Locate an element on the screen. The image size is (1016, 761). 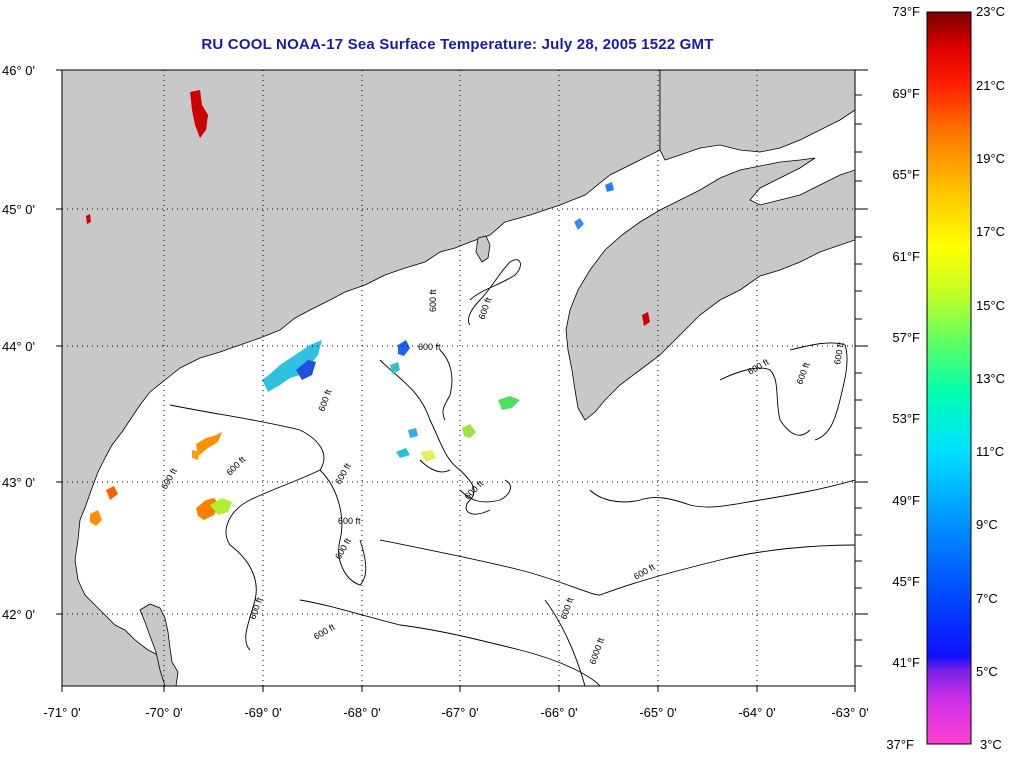
land-grand-manan is located at coordinates (483, 249).